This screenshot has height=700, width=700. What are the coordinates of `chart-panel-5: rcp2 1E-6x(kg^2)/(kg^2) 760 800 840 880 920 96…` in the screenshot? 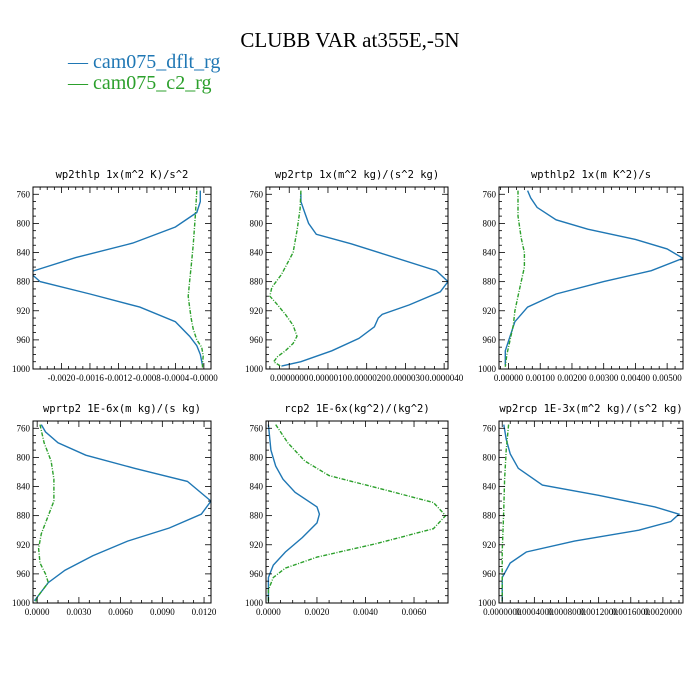 It's located at (347, 510).